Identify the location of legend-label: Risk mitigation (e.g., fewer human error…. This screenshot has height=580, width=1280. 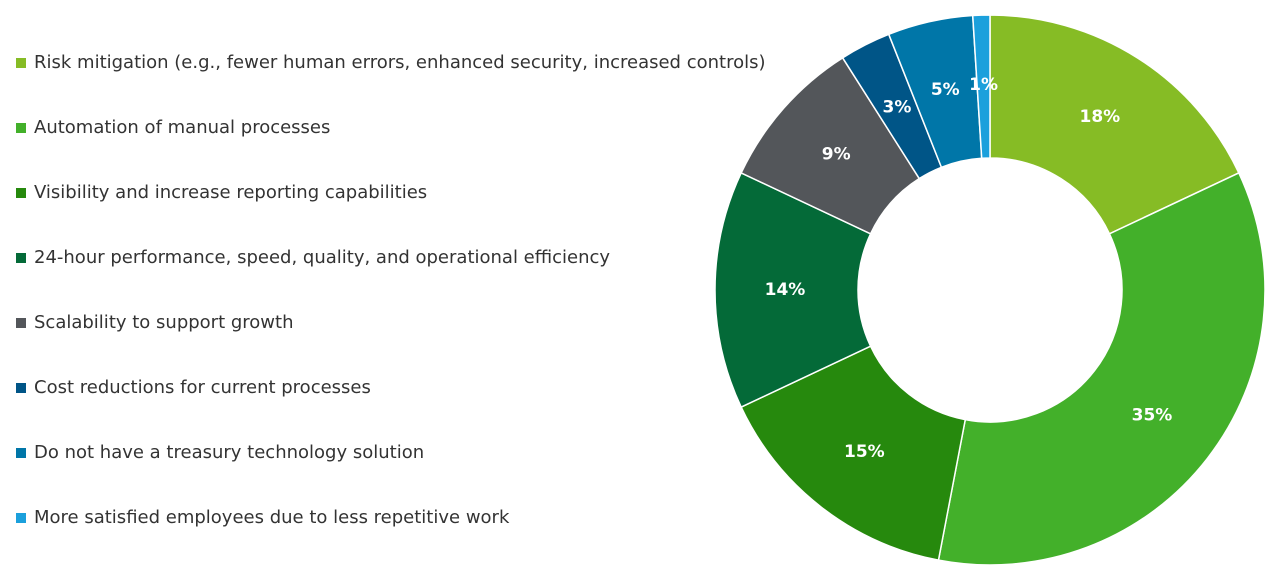
(400, 62).